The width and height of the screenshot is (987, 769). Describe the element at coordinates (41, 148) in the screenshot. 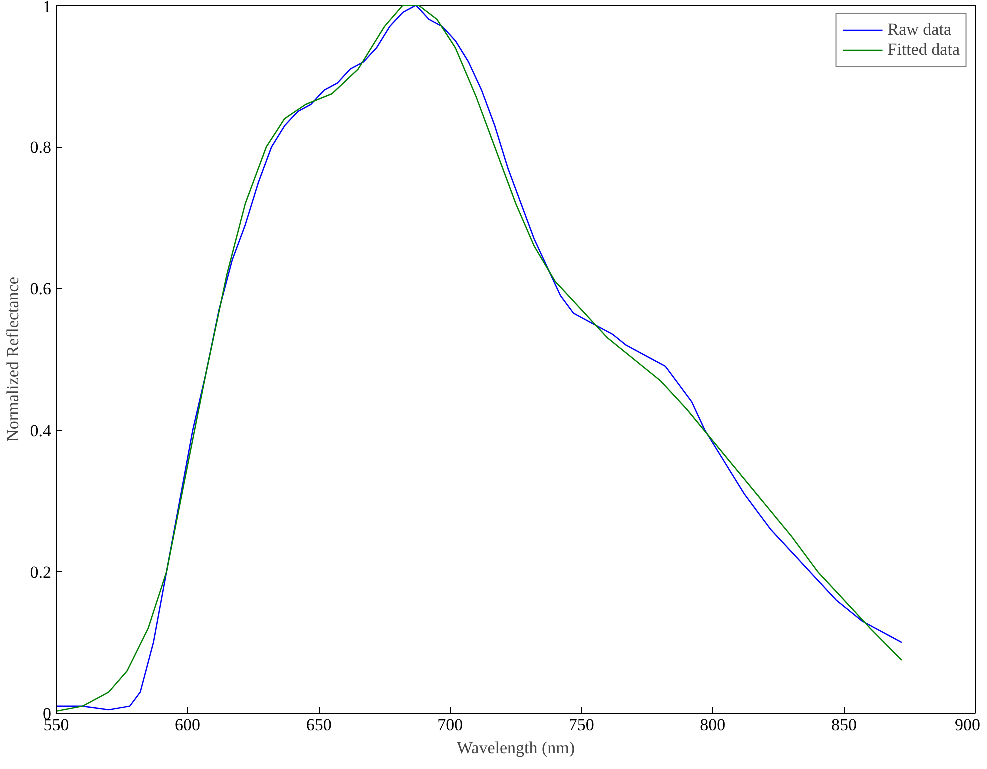

I see `y-tick-label: 0.8` at that location.